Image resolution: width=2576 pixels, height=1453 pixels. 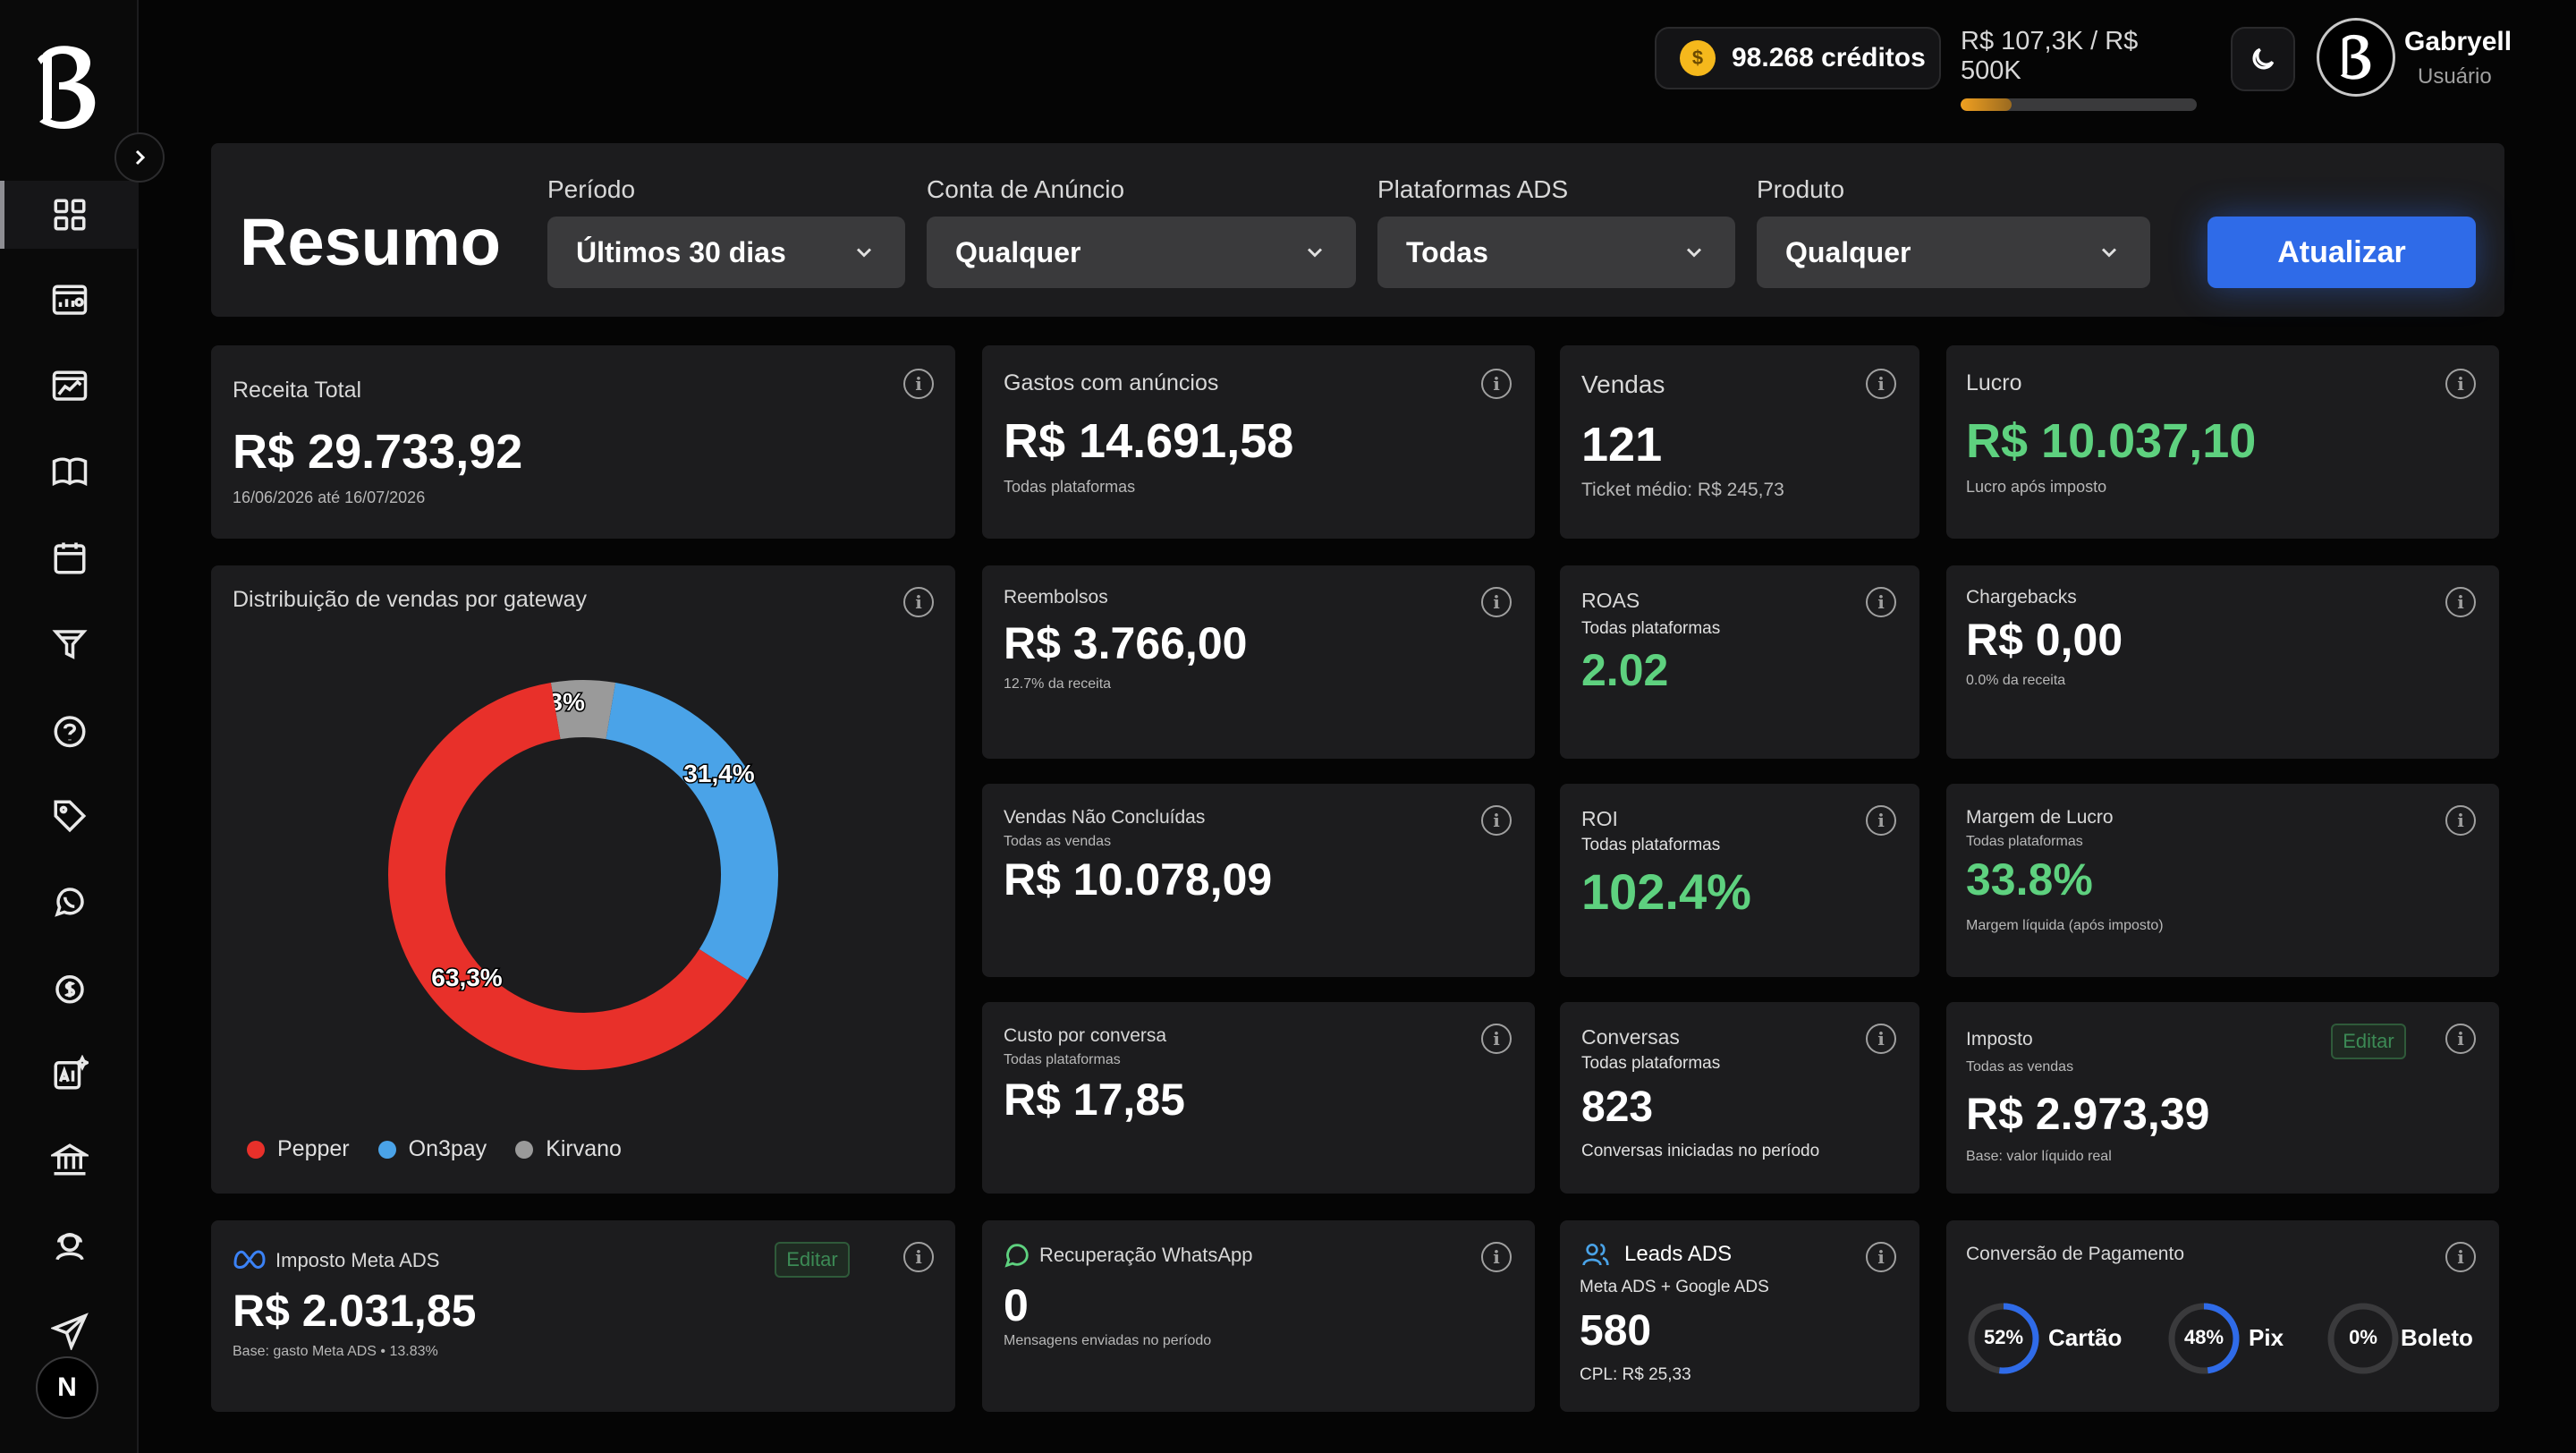 I want to click on card-label: Lucro, so click(x=1994, y=382).